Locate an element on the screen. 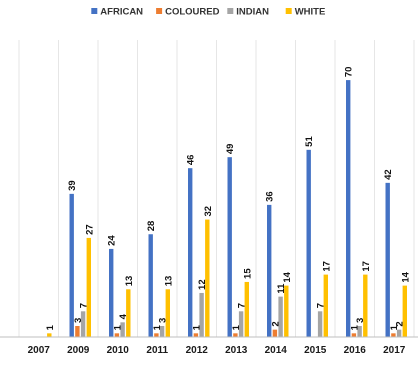  bar-coloured-2011 is located at coordinates (156, 335).